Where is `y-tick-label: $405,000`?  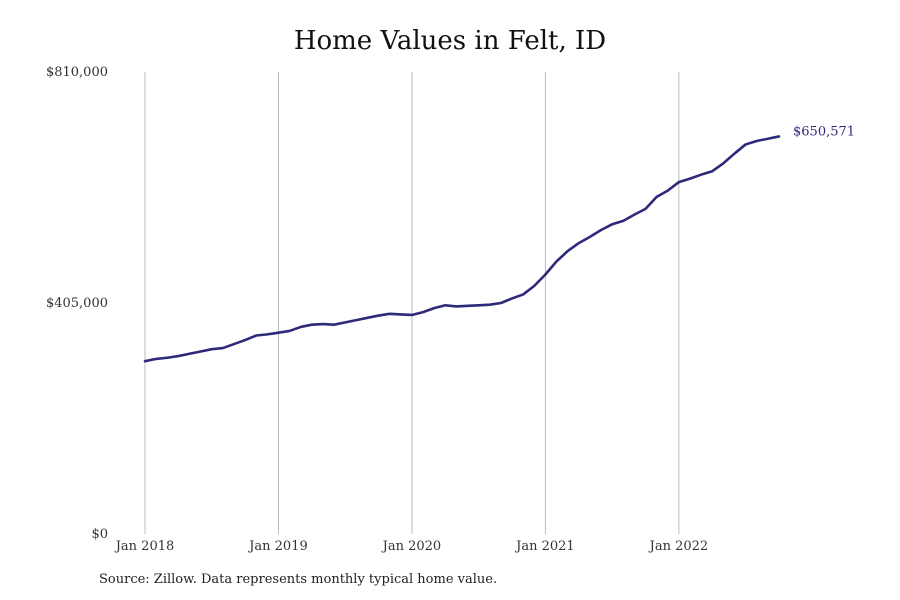 y-tick-label: $405,000 is located at coordinates (77, 303).